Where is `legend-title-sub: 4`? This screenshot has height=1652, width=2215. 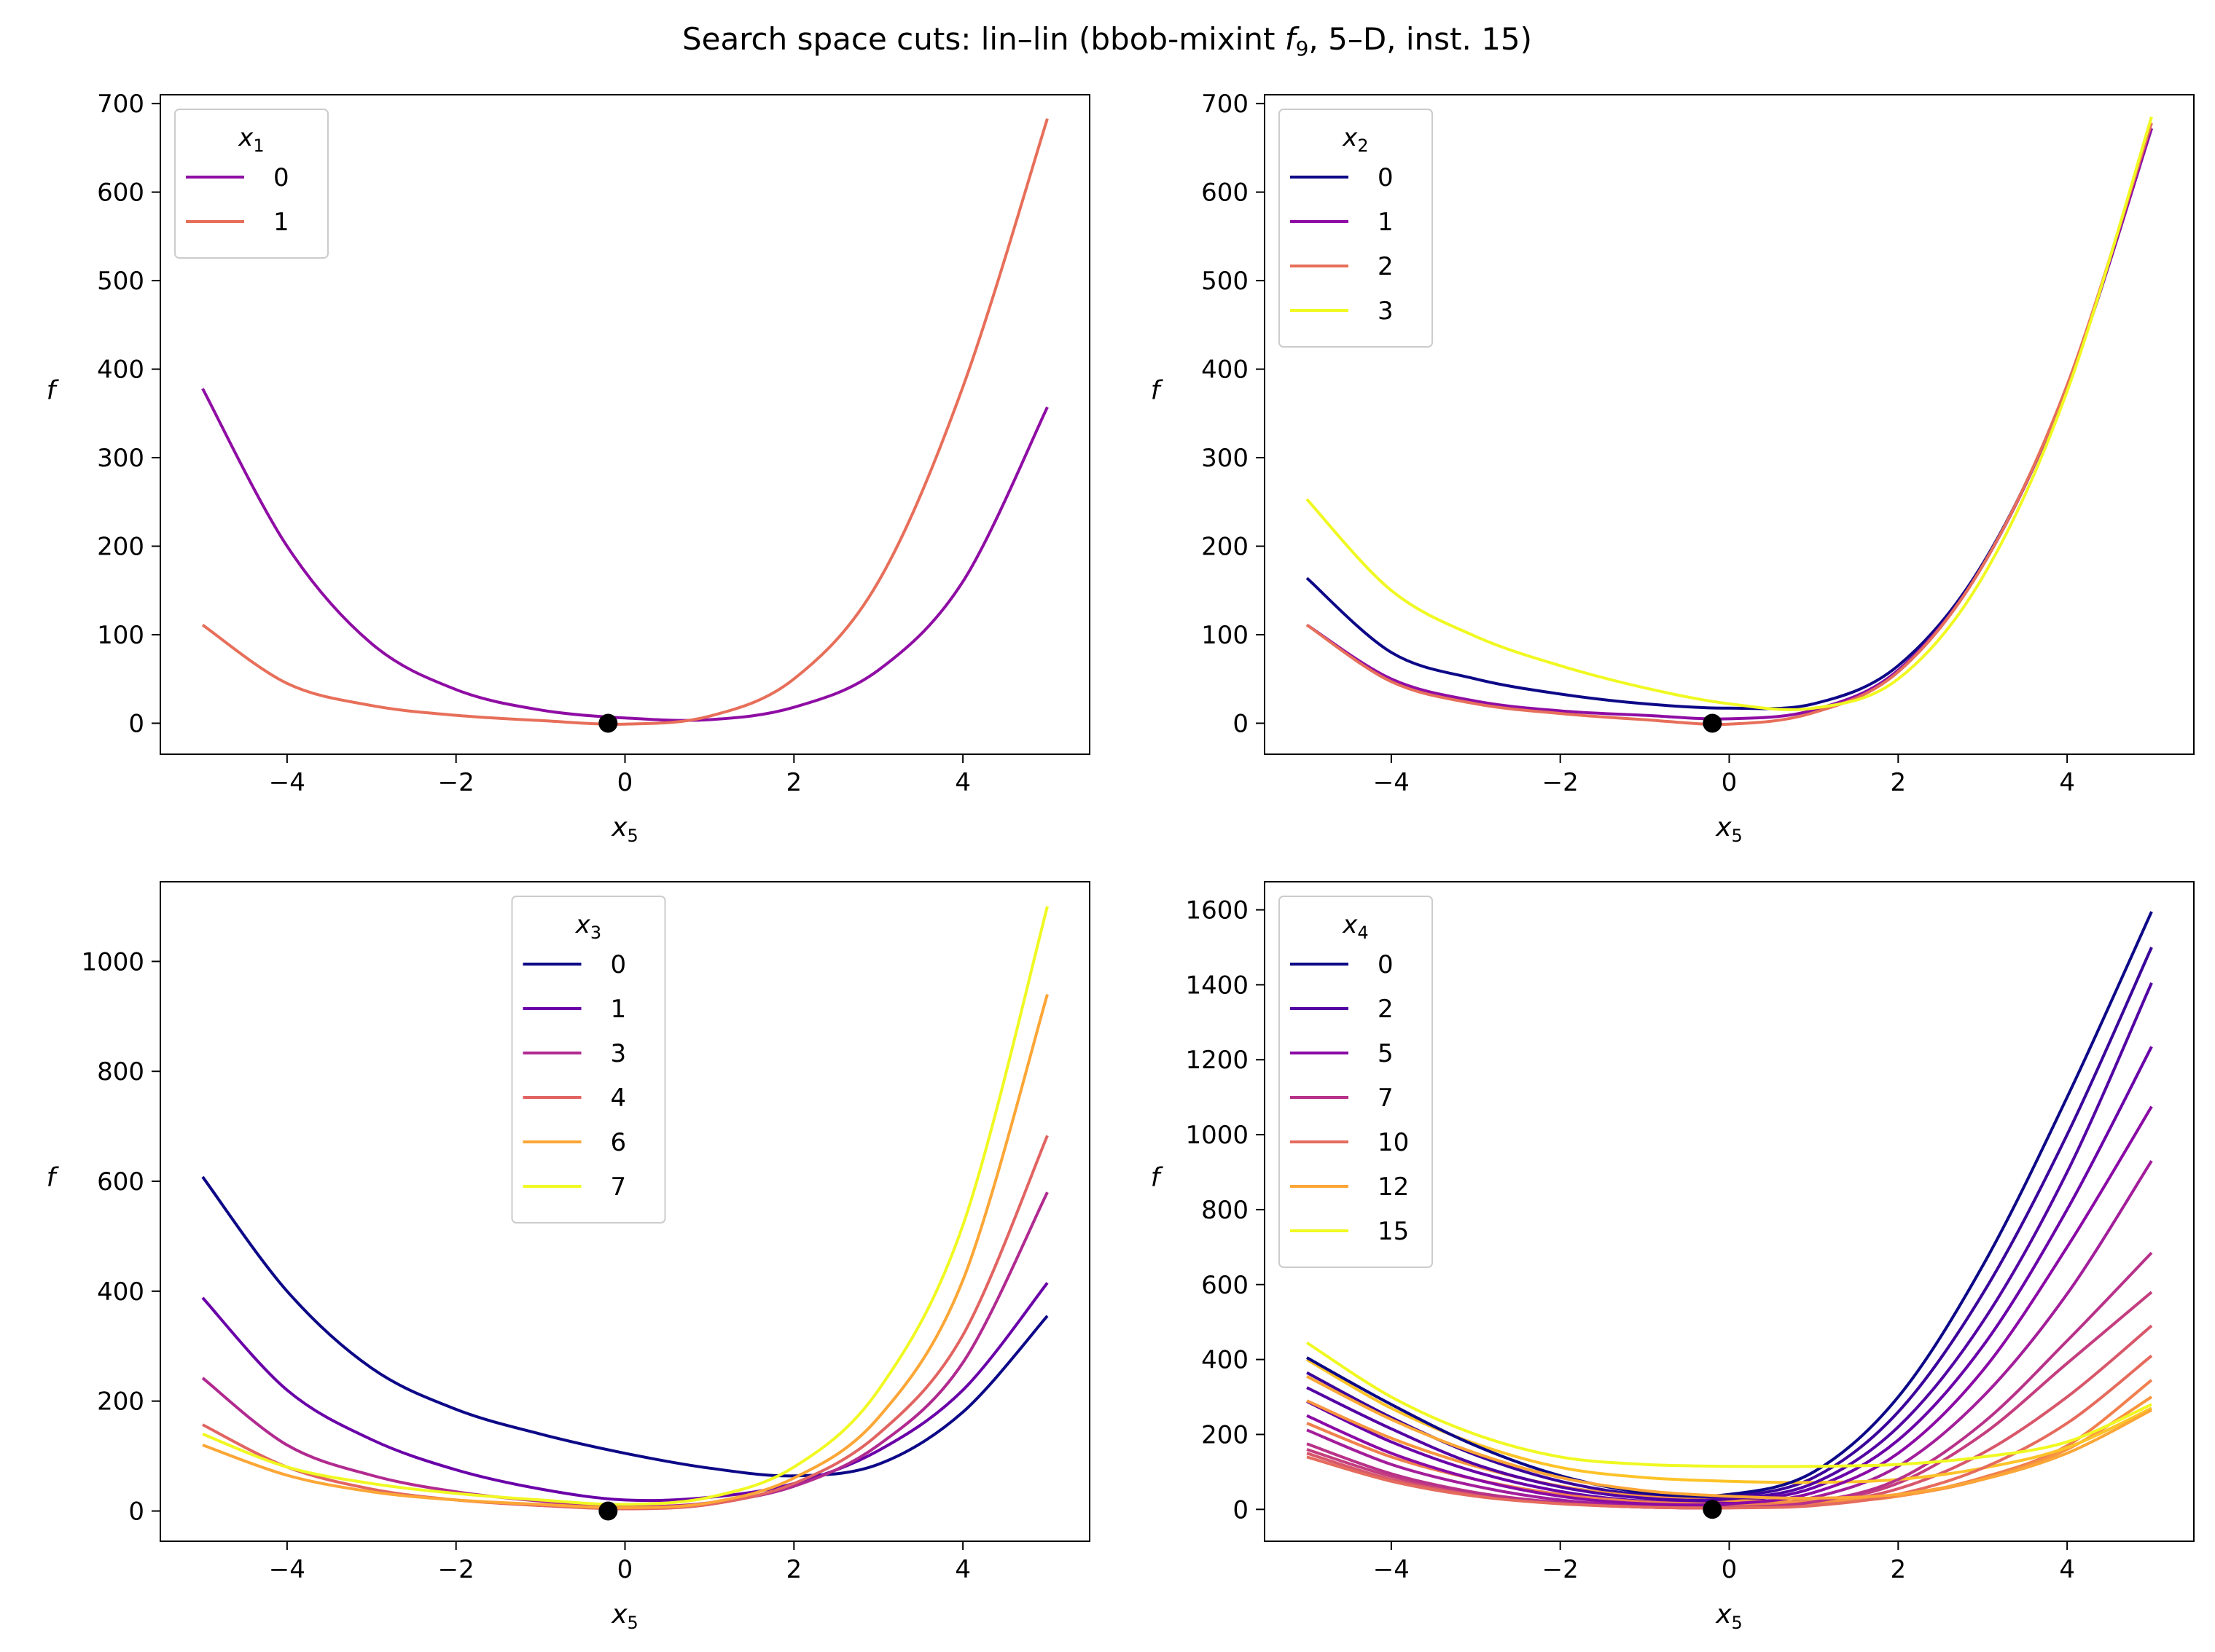
legend-title-sub: 4 is located at coordinates (1362, 933).